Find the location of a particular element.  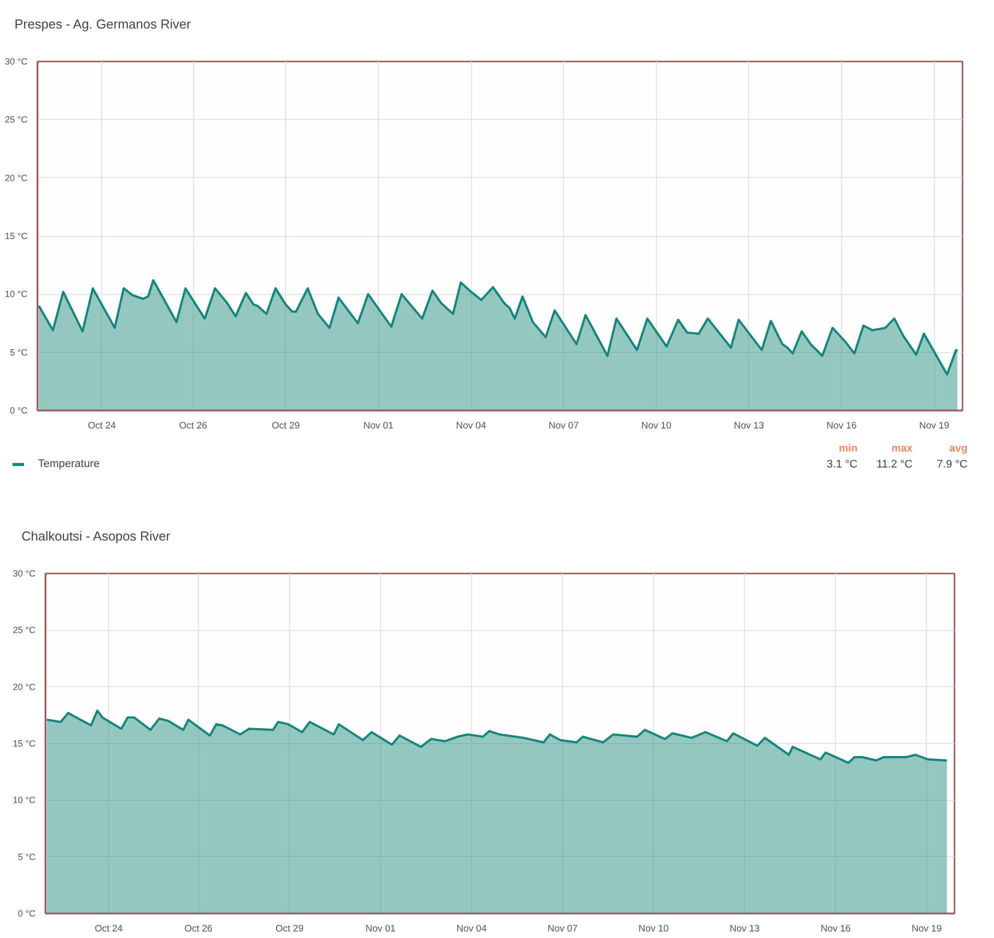

text: avg is located at coordinates (958, 448).